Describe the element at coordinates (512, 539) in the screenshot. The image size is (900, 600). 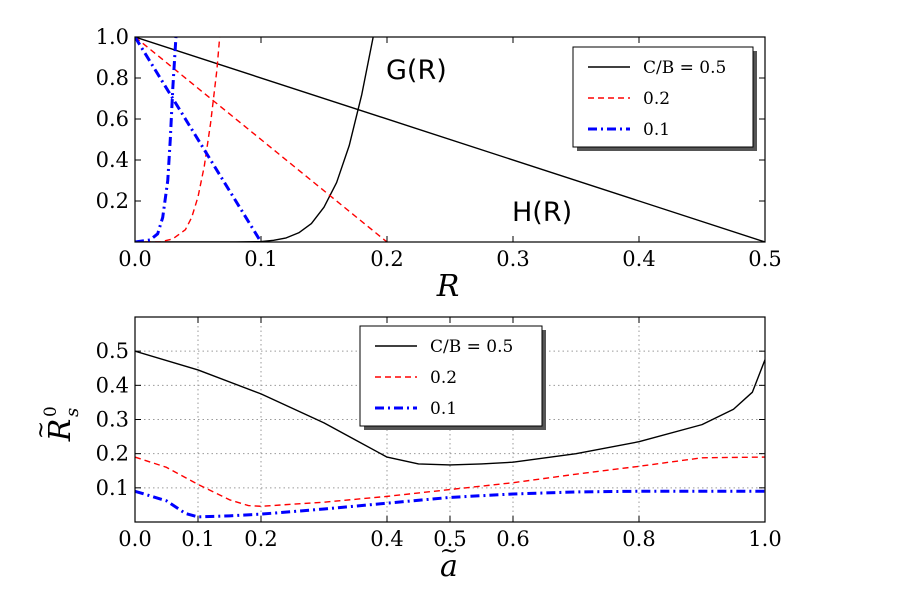
I see `x-tick-label-5: 0.6` at that location.